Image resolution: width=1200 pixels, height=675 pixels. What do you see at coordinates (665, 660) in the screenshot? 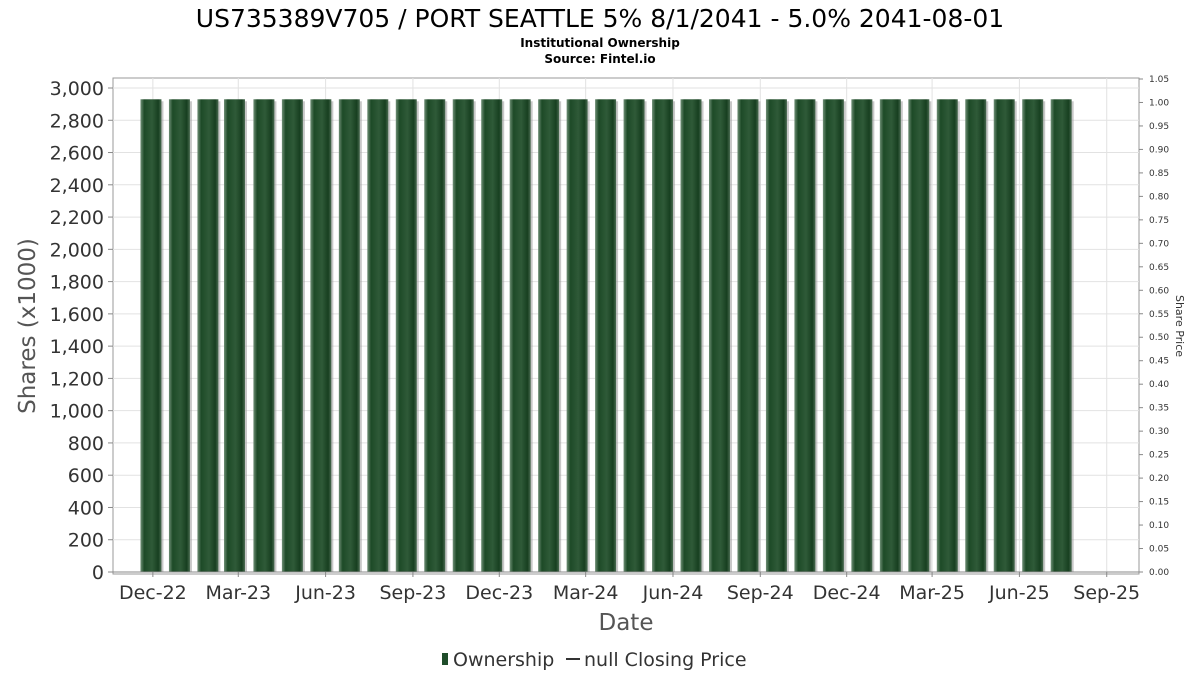
I see `legend-label-closing-price: null Closing Price` at bounding box center [665, 660].